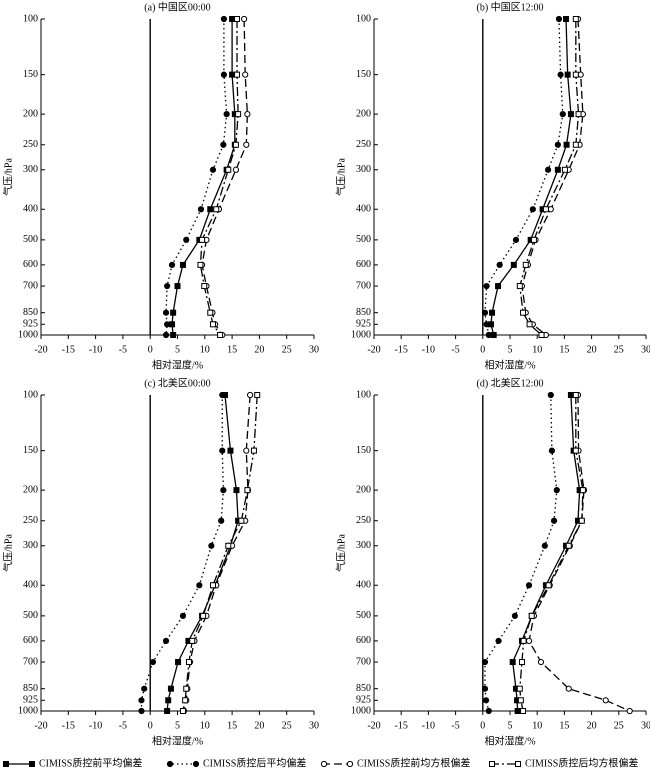  Describe the element at coordinates (537, 725) in the screenshot. I see `x-tick-label: 10` at that location.